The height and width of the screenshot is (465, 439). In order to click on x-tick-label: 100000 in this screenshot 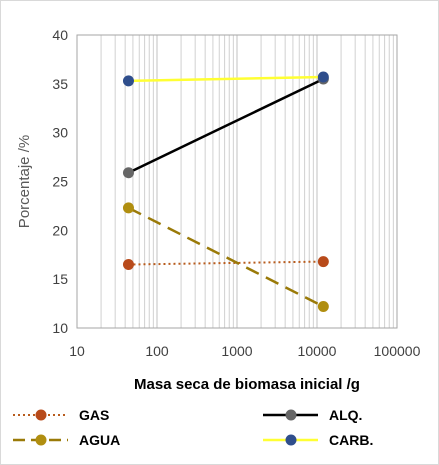, I will do `click(397, 351)`.